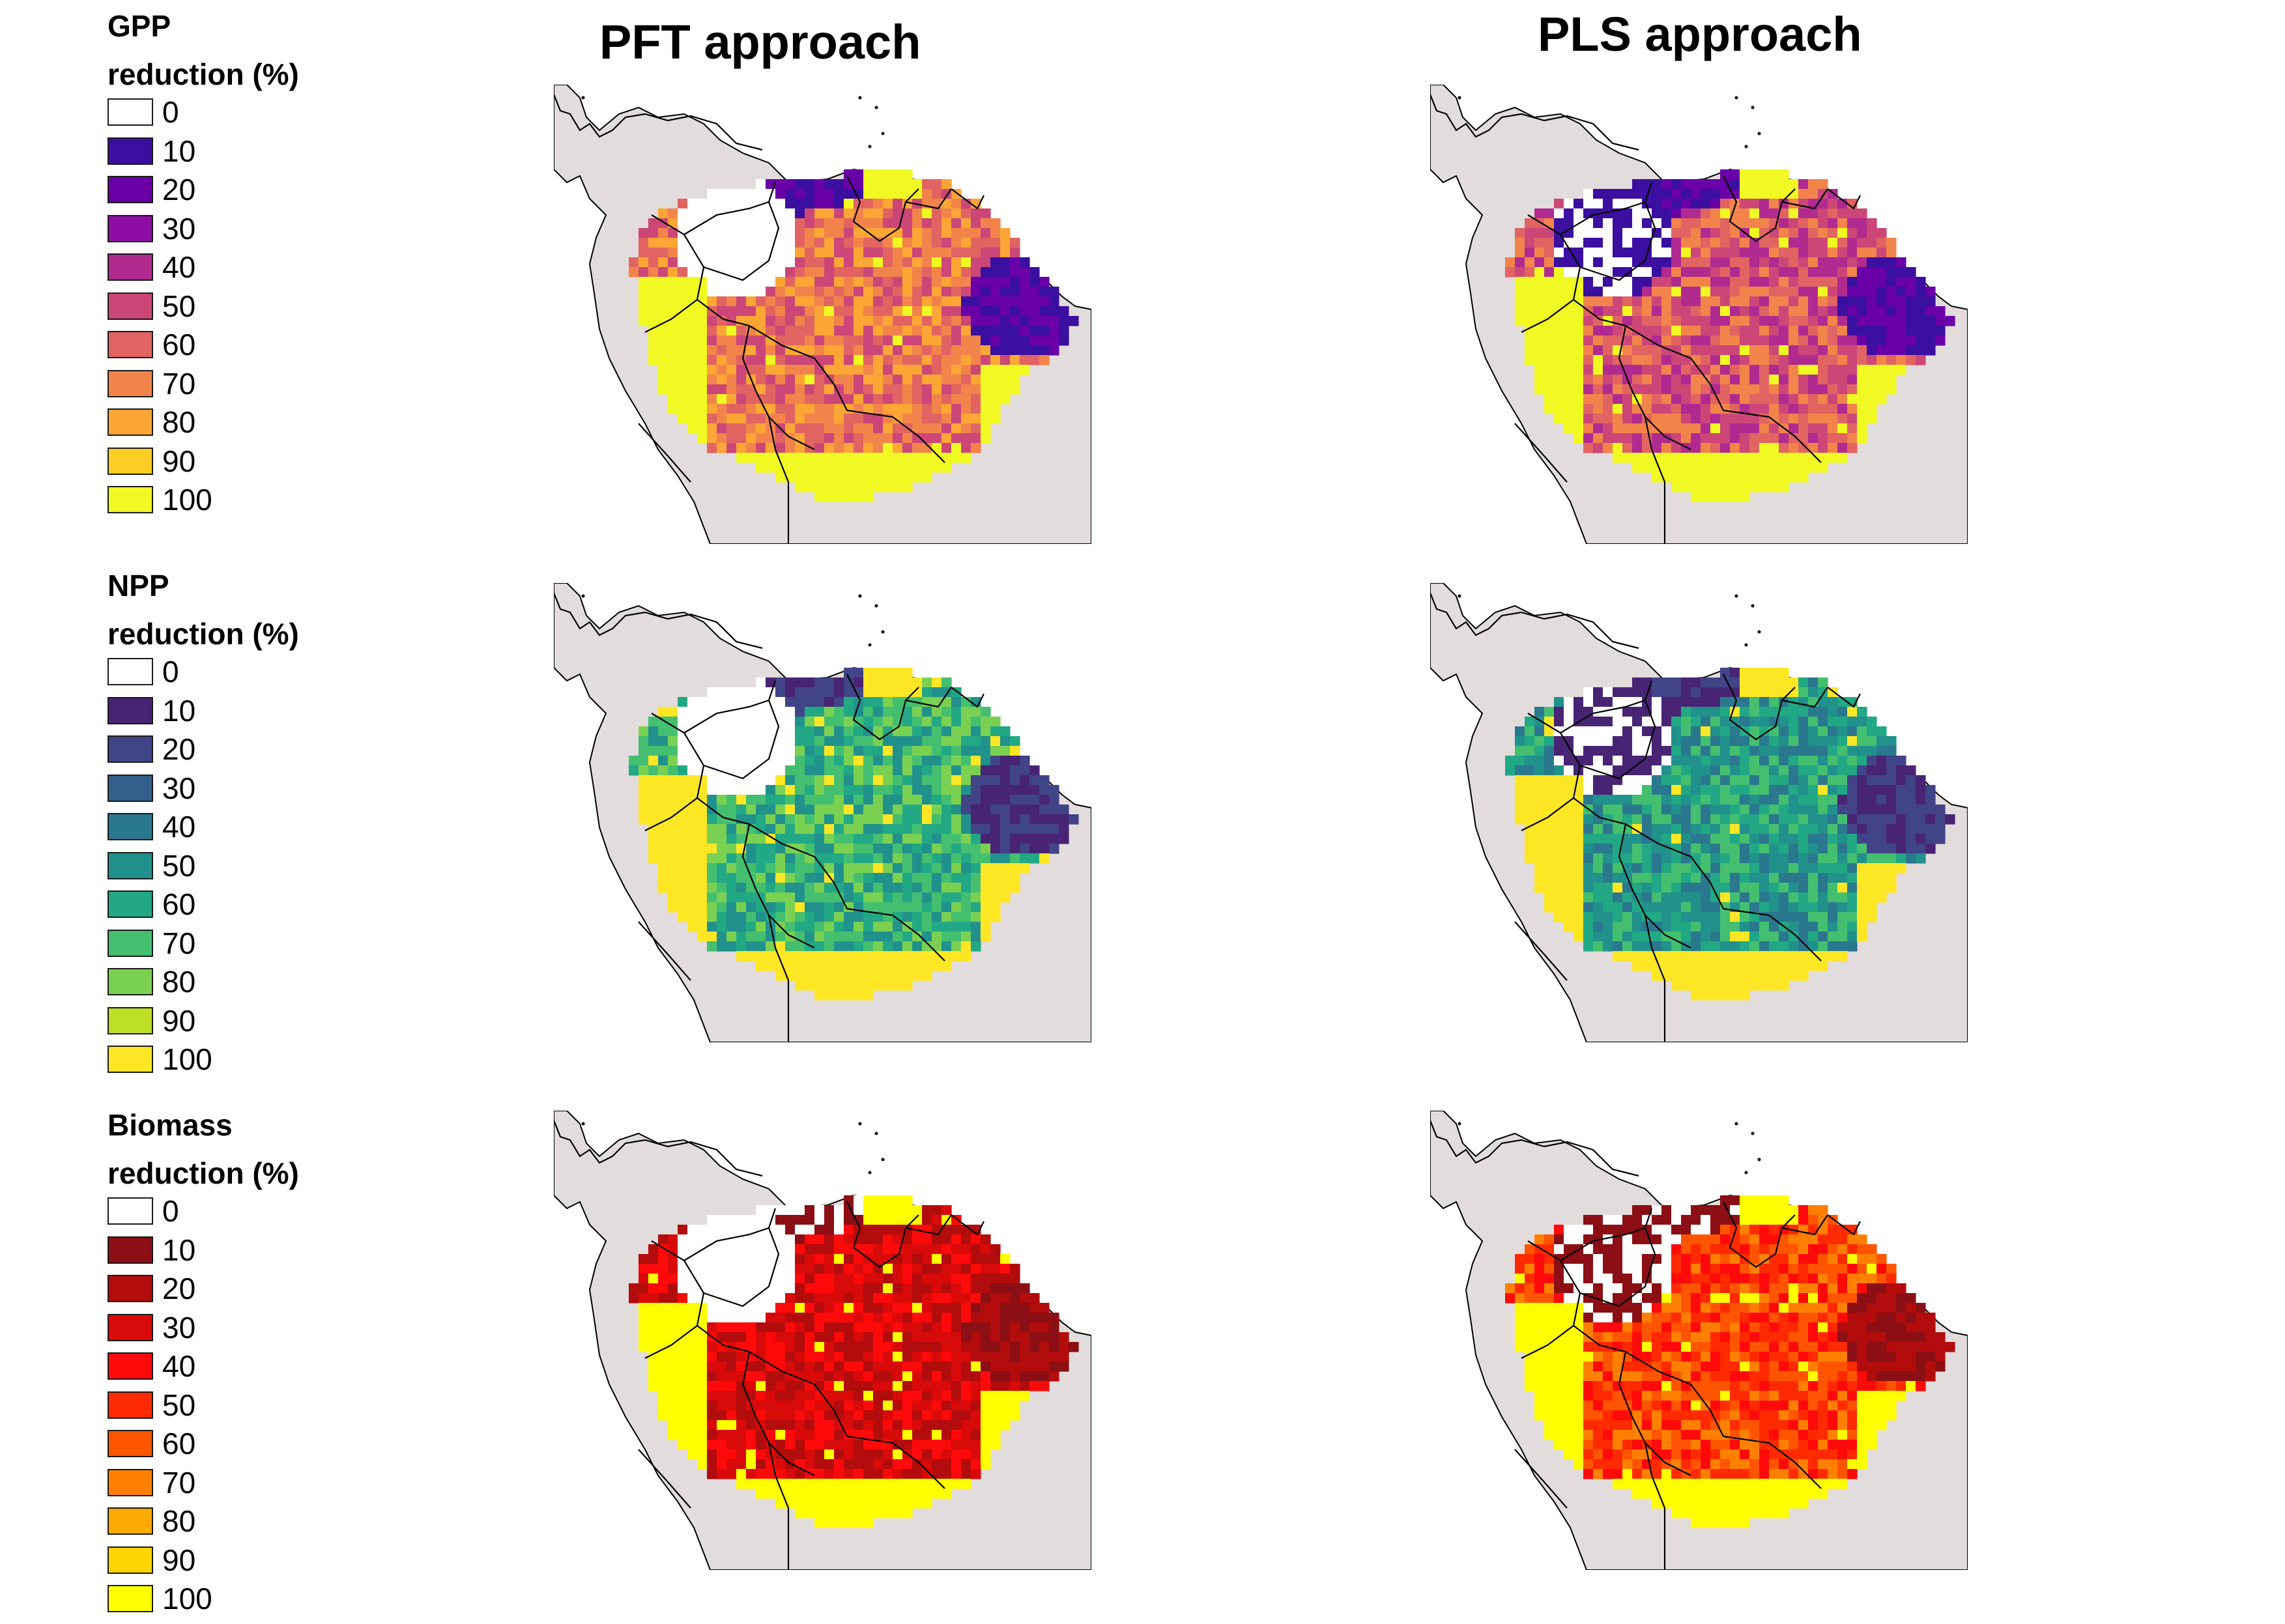  Describe the element at coordinates (203, 634) in the screenshot. I see `npp-legend-subtitle: reduction (%)` at that location.